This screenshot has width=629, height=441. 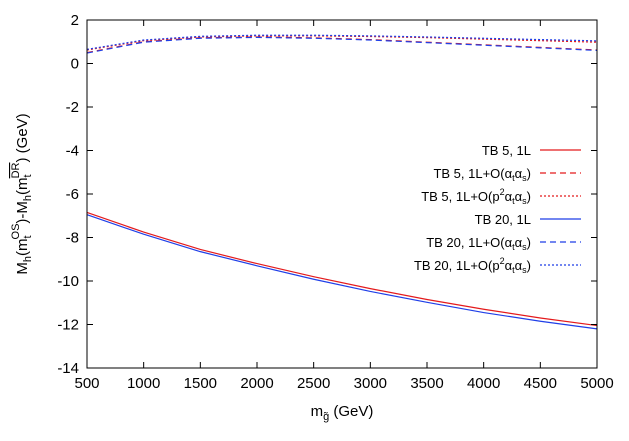 What do you see at coordinates (72, 194) in the screenshot?
I see `y-tick-label: -6` at bounding box center [72, 194].